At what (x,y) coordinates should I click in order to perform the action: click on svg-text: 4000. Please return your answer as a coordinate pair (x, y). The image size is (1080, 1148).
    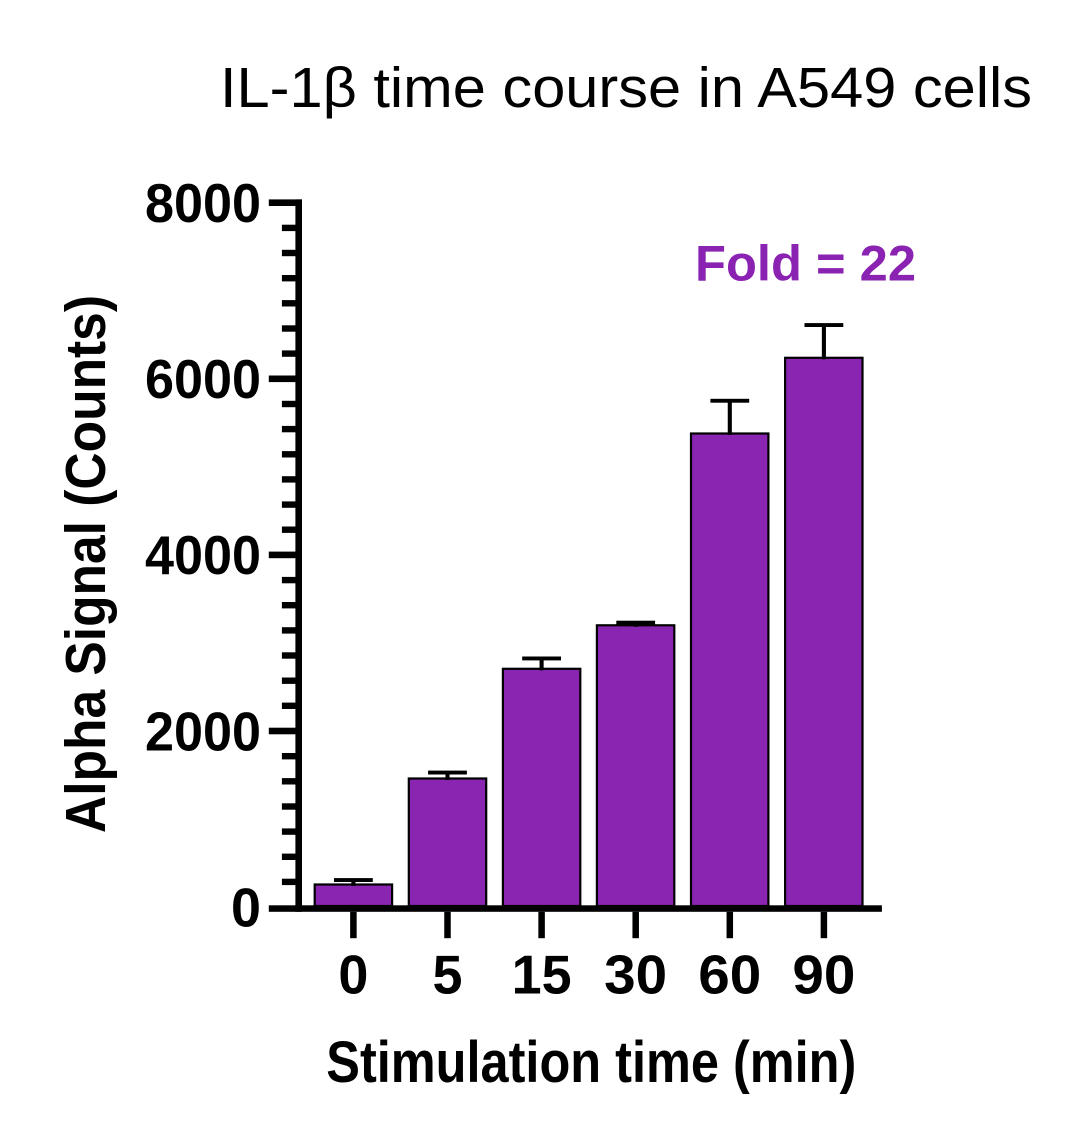
    Looking at the image, I should click on (203, 555).